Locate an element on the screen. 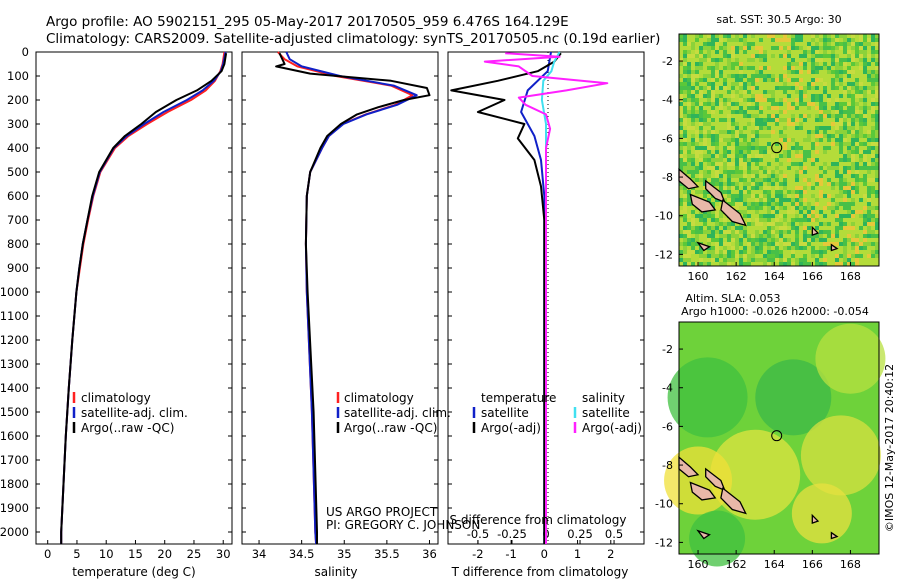  x-tick-label: 15 is located at coordinates (135, 554).